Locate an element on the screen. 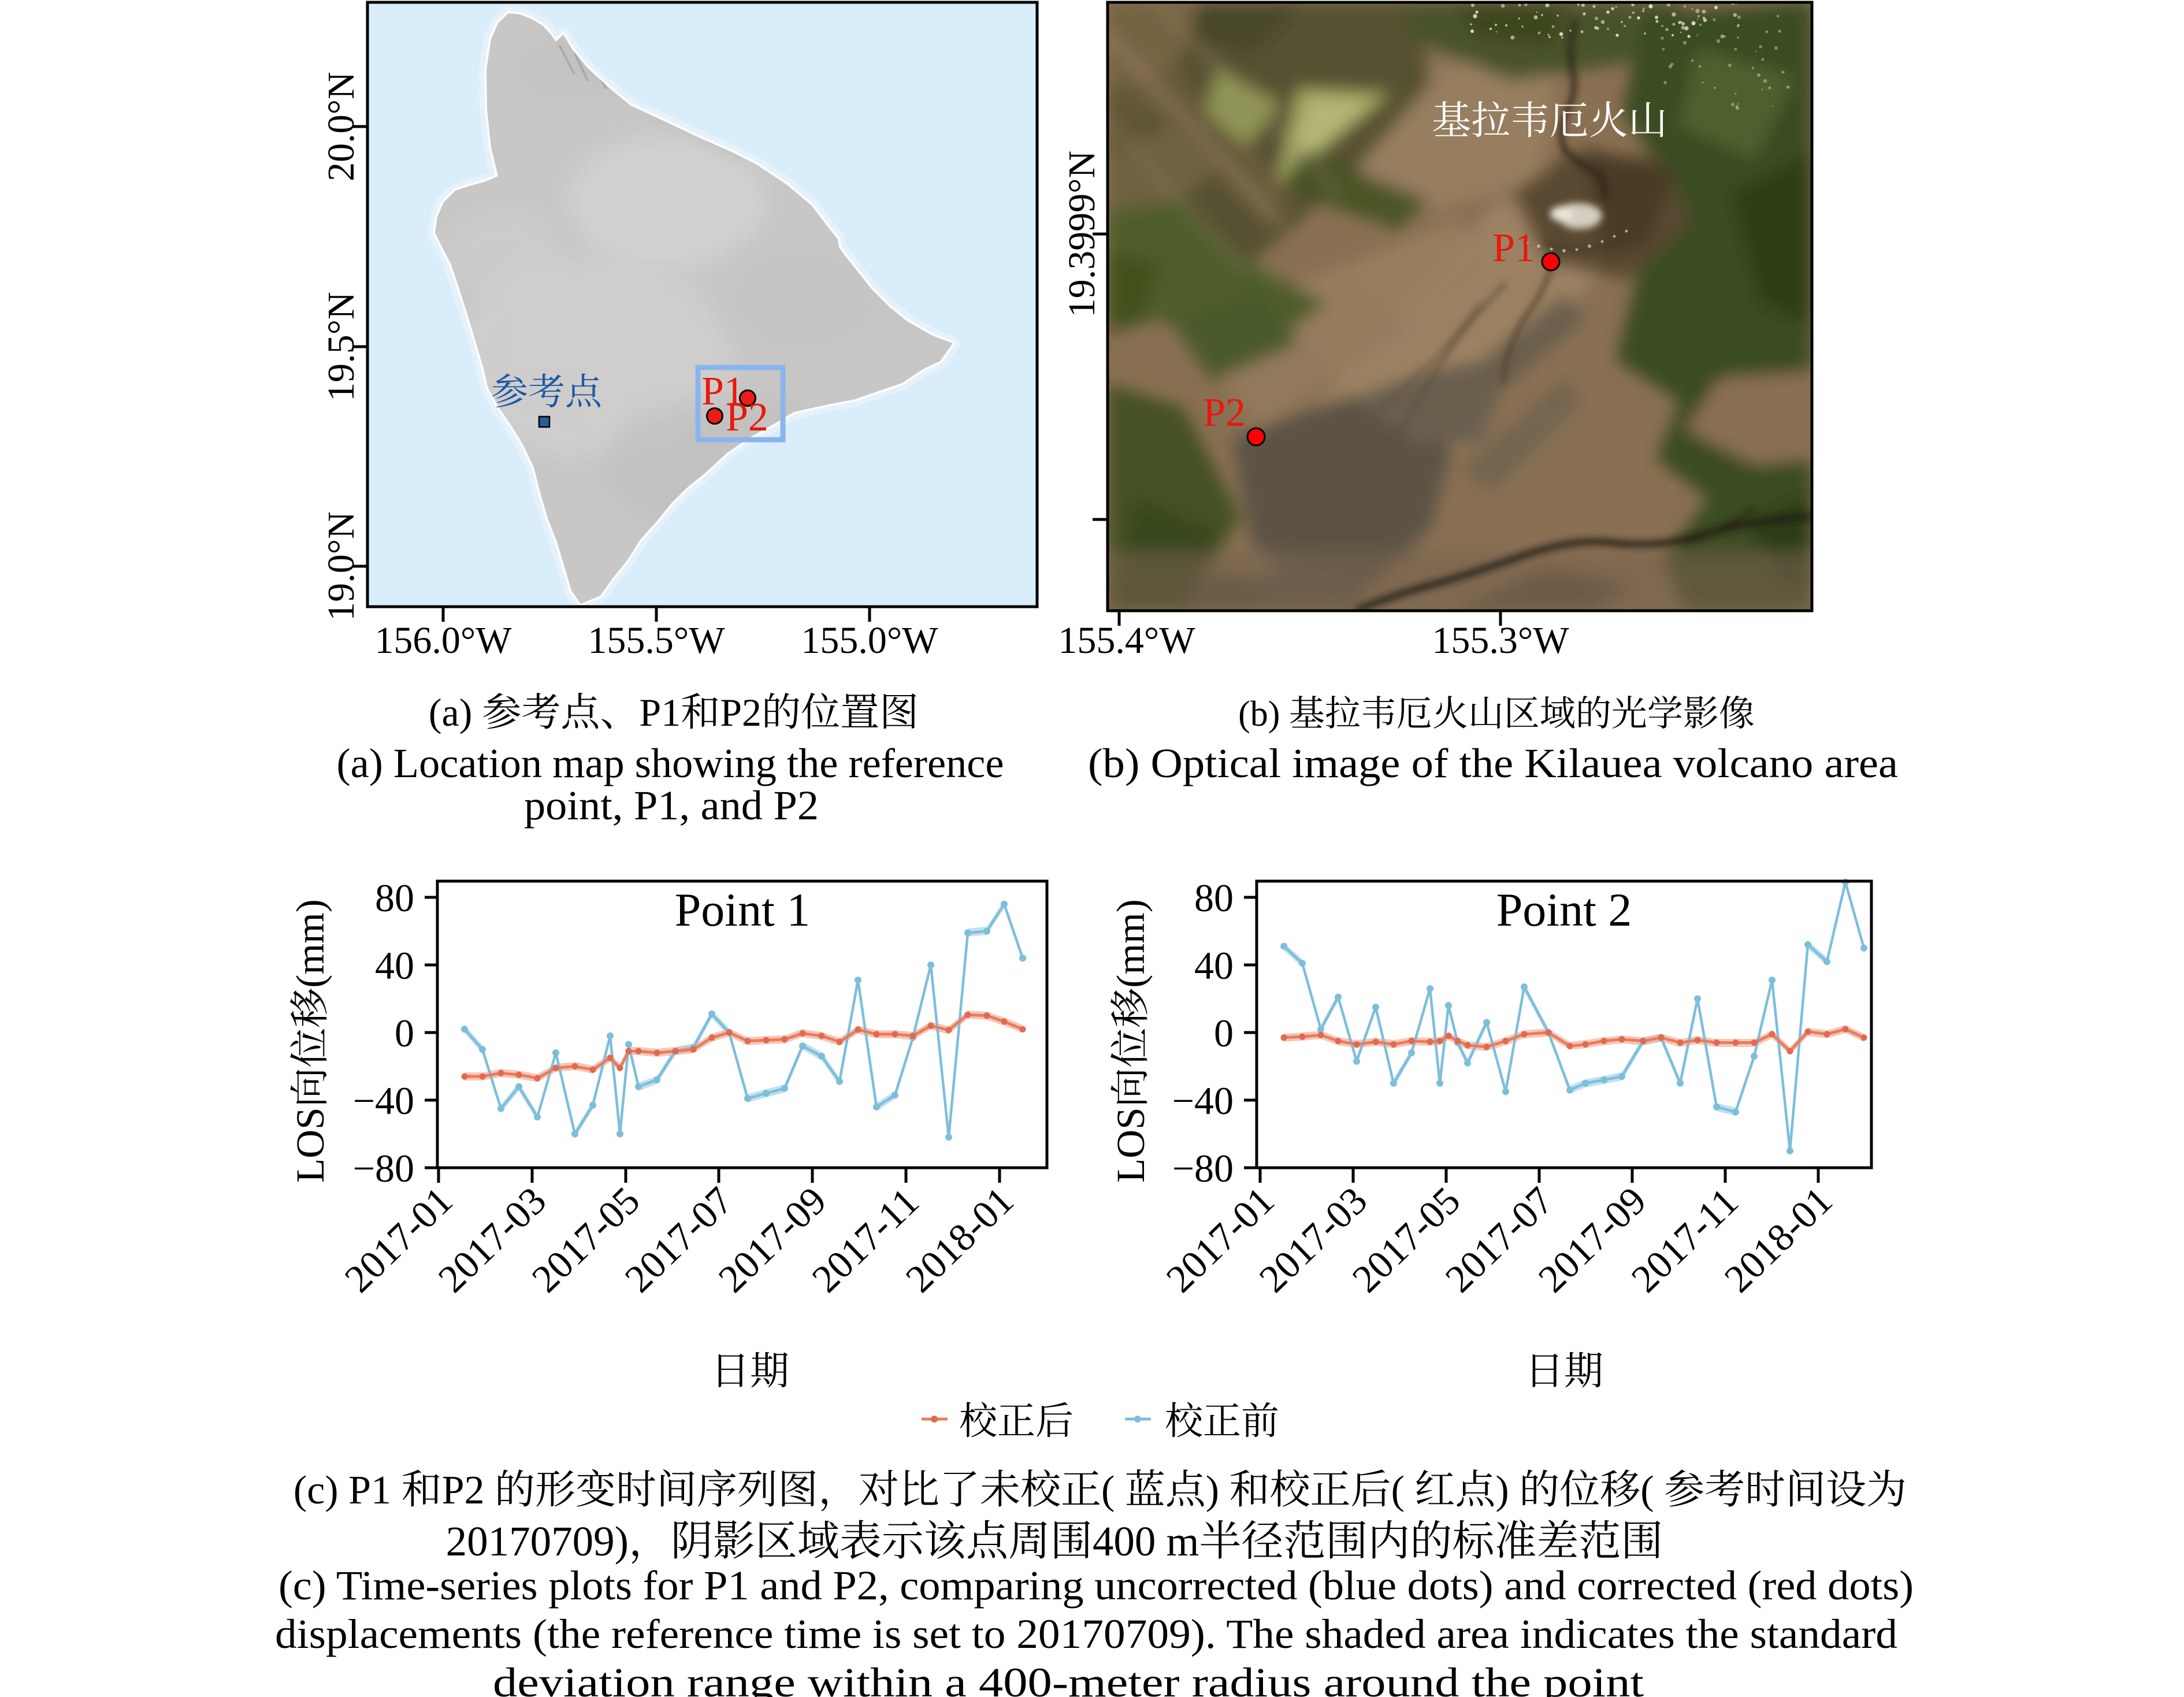 This screenshot has height=1697, width=2184. svg-text: (c) P1 is located at coordinates (342, 1491).